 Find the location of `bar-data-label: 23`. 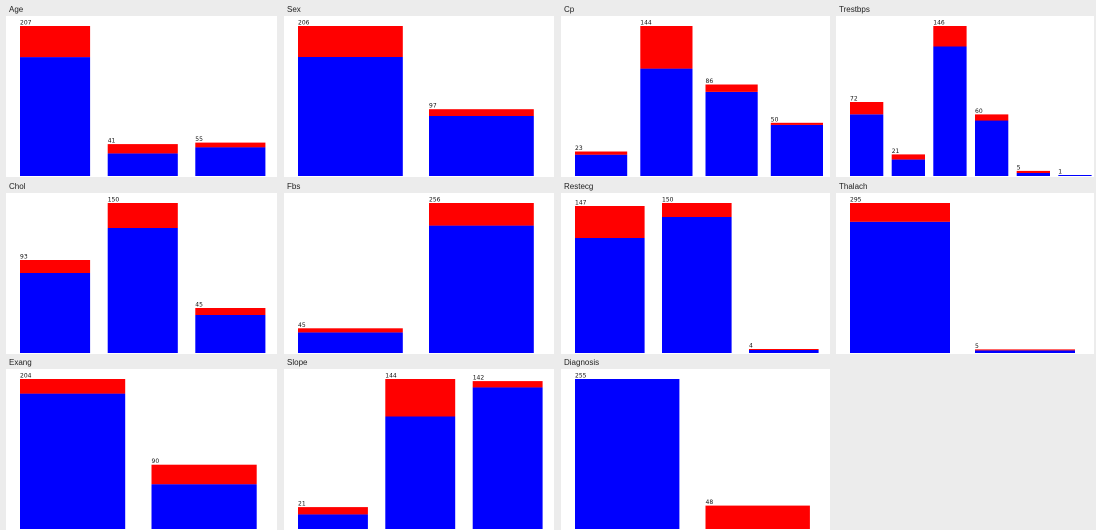

bar-data-label: 23 is located at coordinates (579, 148).